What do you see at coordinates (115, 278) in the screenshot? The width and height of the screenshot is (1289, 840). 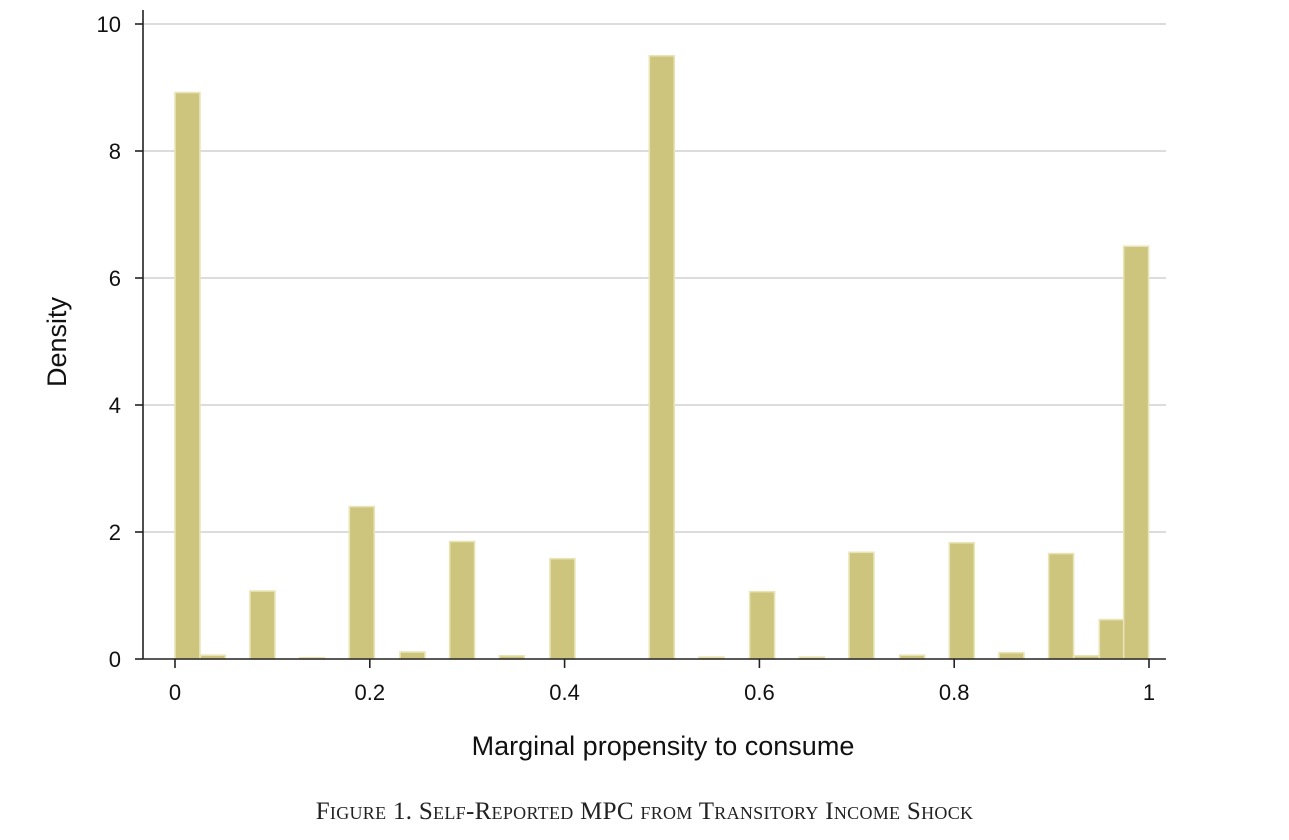 I see `y-tick-label: 6` at bounding box center [115, 278].